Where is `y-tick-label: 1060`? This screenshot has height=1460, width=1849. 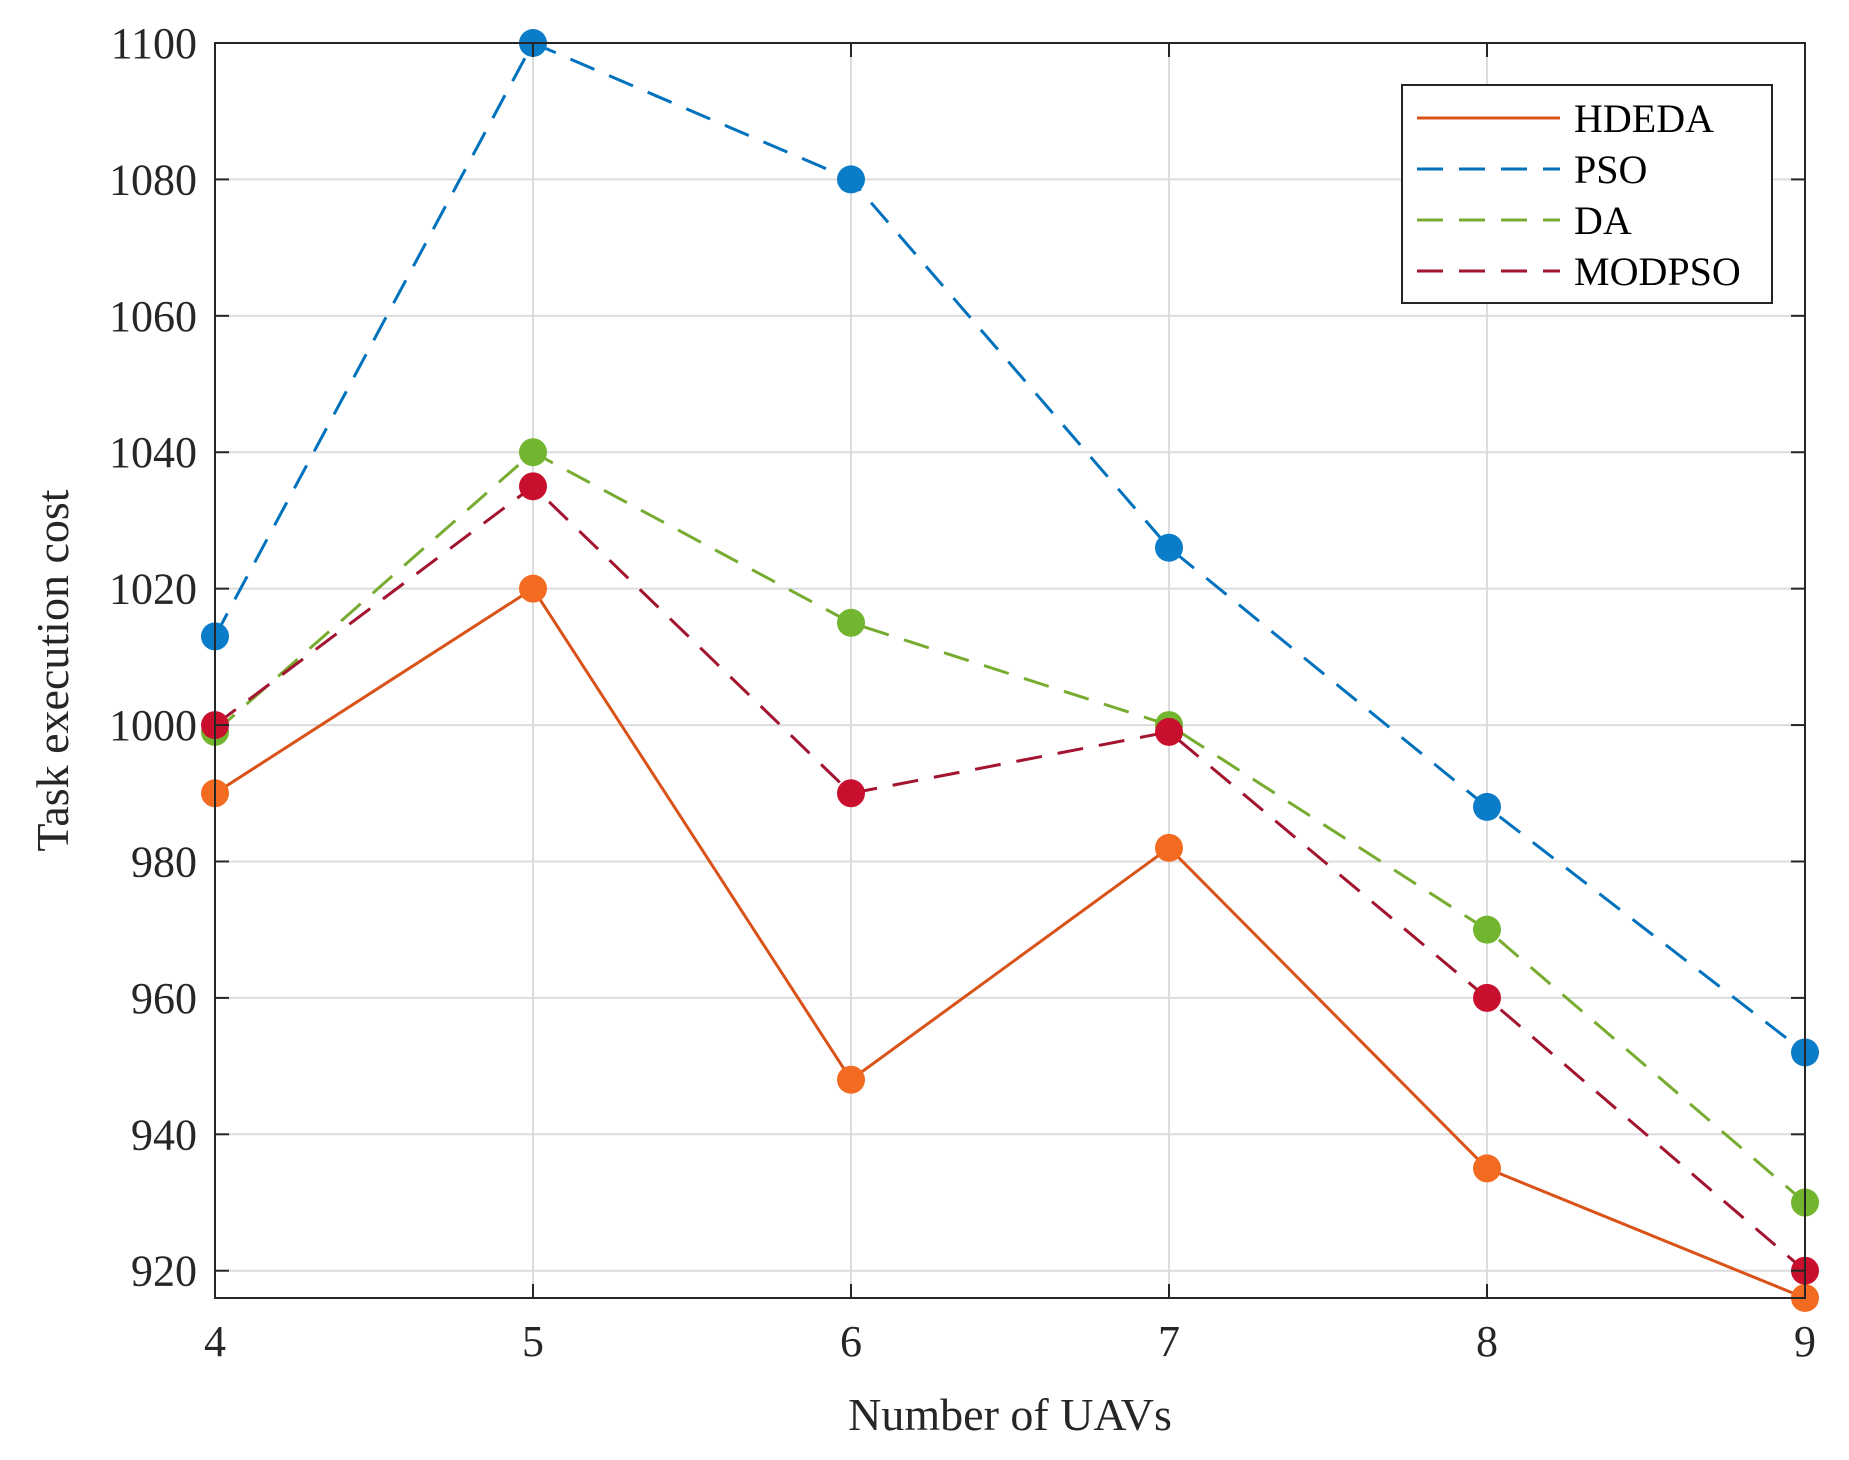 y-tick-label: 1060 is located at coordinates (153, 316).